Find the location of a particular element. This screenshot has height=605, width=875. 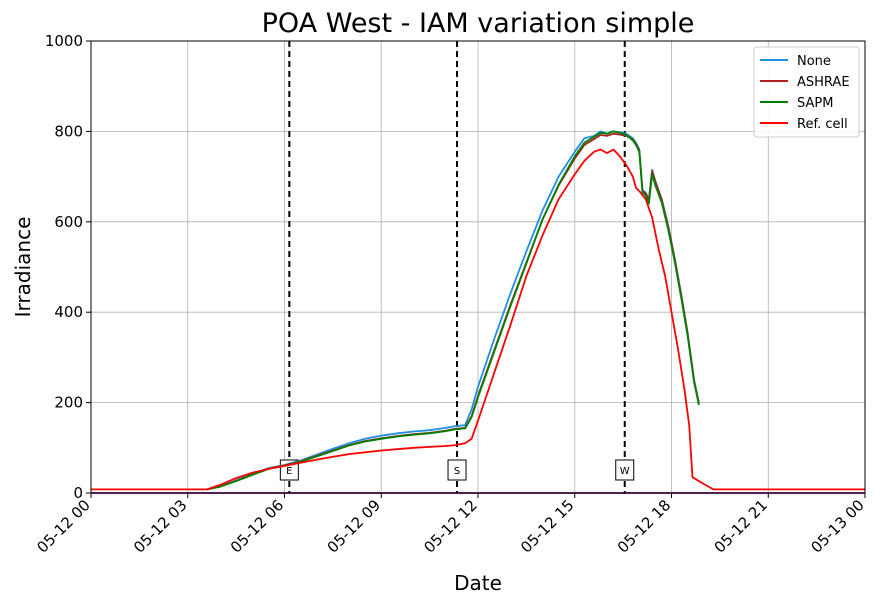

x-tick-label: 05-12 21 is located at coordinates (741, 526).